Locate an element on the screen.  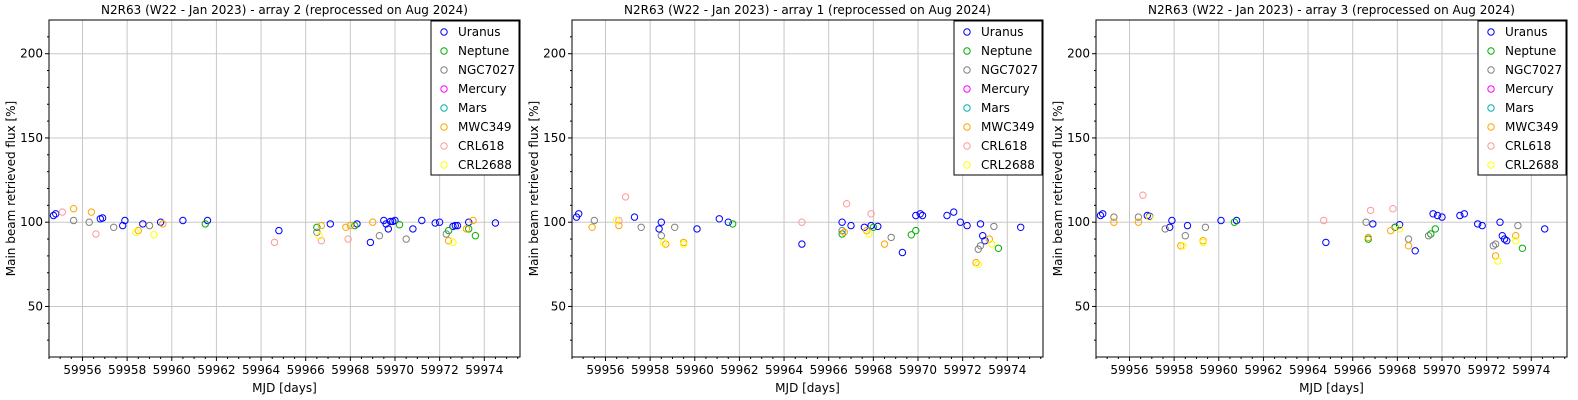
y-tick-label: 200 is located at coordinates (31, 54).